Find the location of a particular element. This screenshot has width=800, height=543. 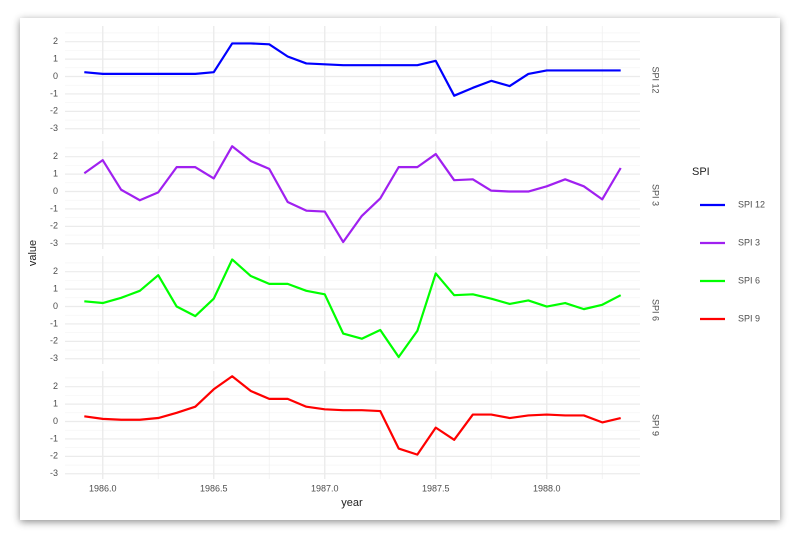

x-tick-label: 1986.0 is located at coordinates (103, 488).